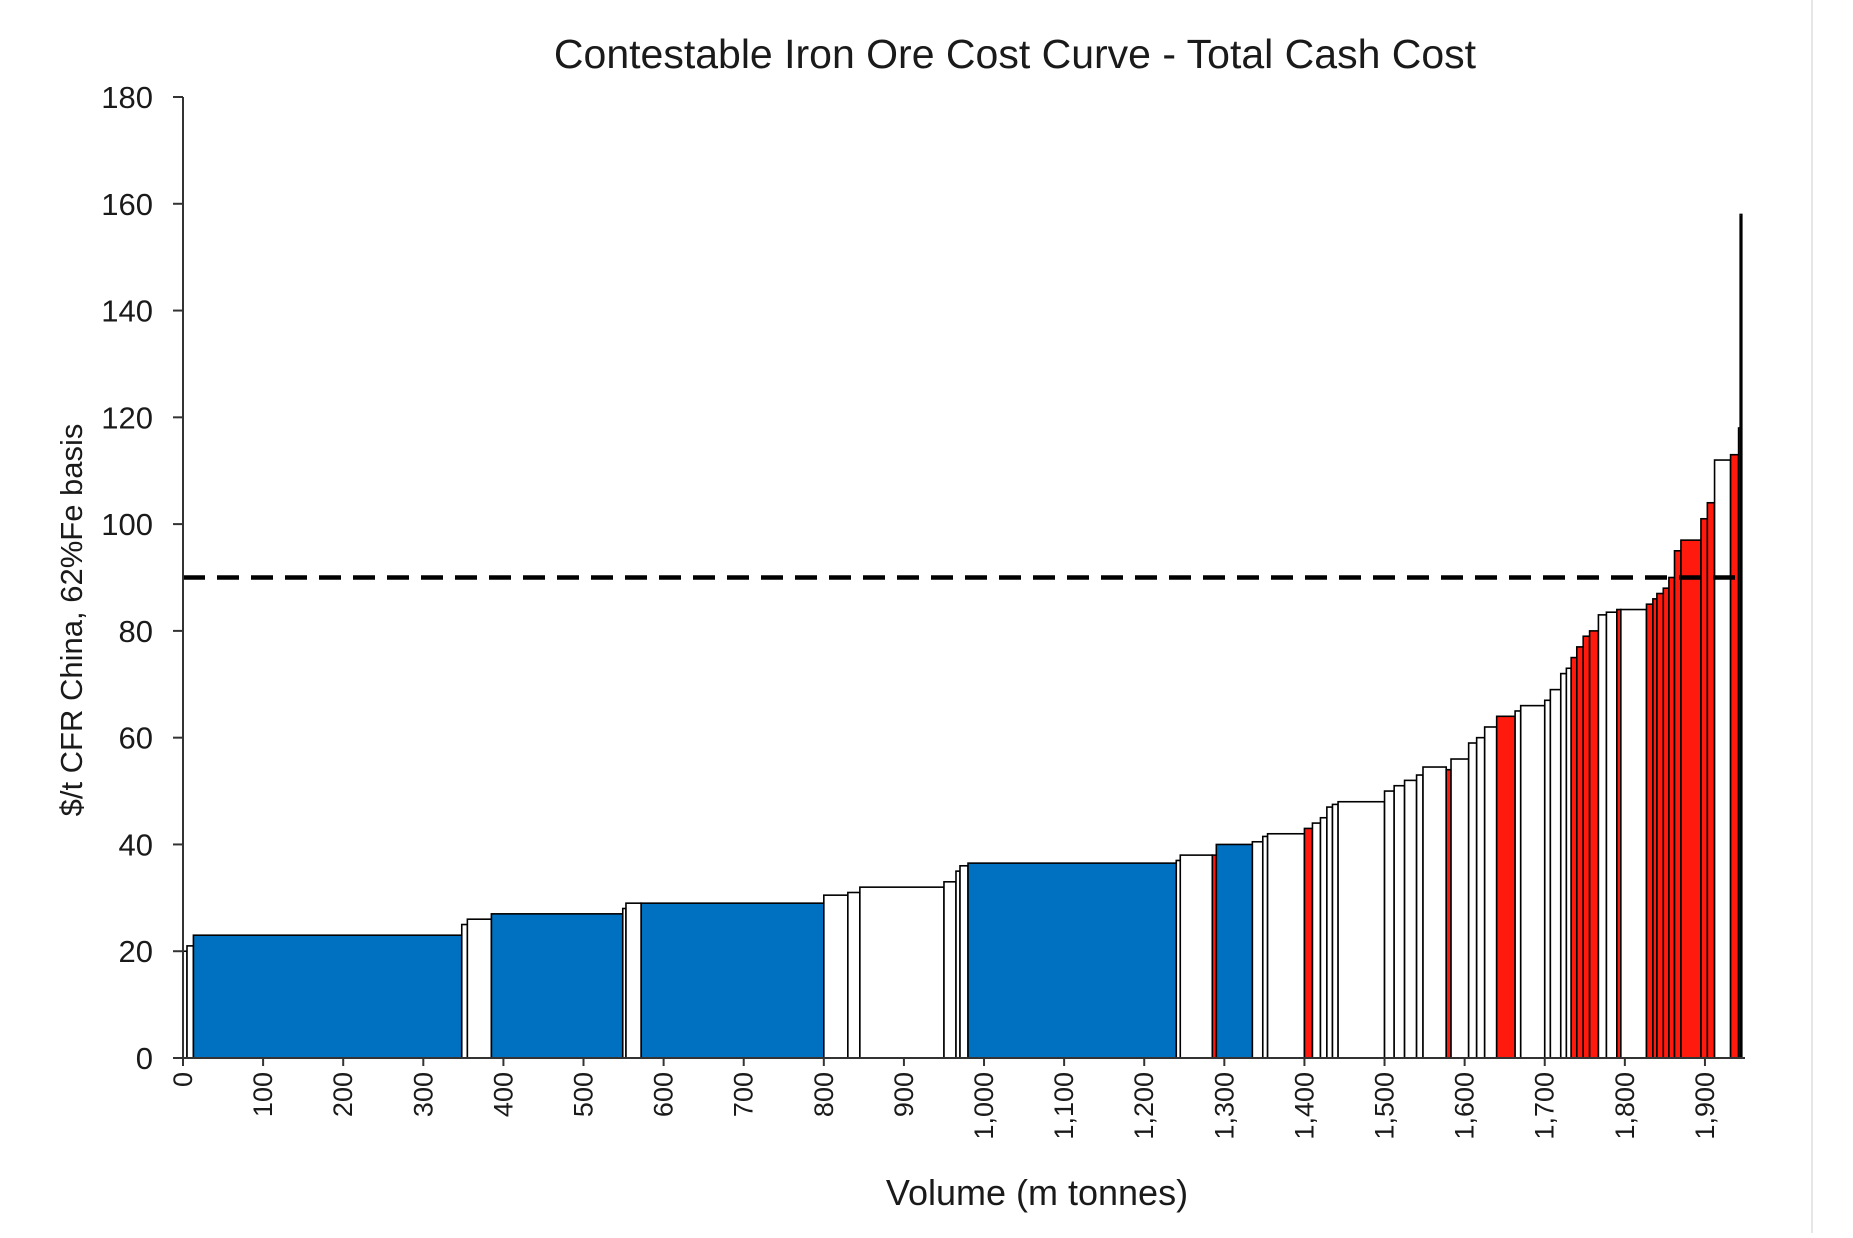 This screenshot has height=1238, width=1853. What do you see at coordinates (144, 1058) in the screenshot?
I see `y-tick-label: 0` at bounding box center [144, 1058].